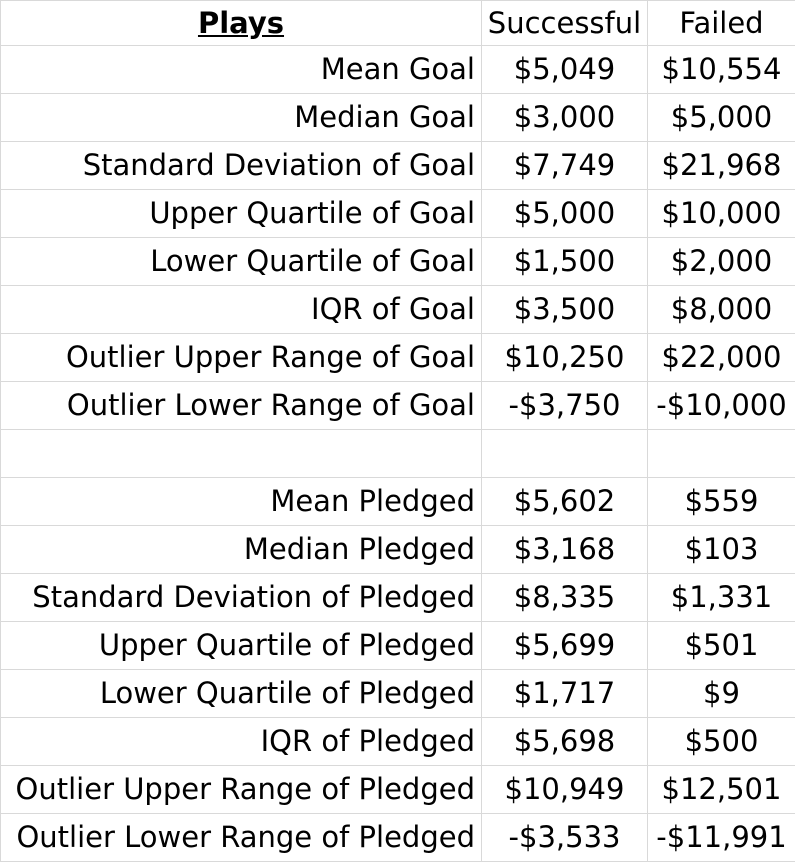  Describe the element at coordinates (241, 117) in the screenshot. I see `row-label-cell: Median Goal` at that location.